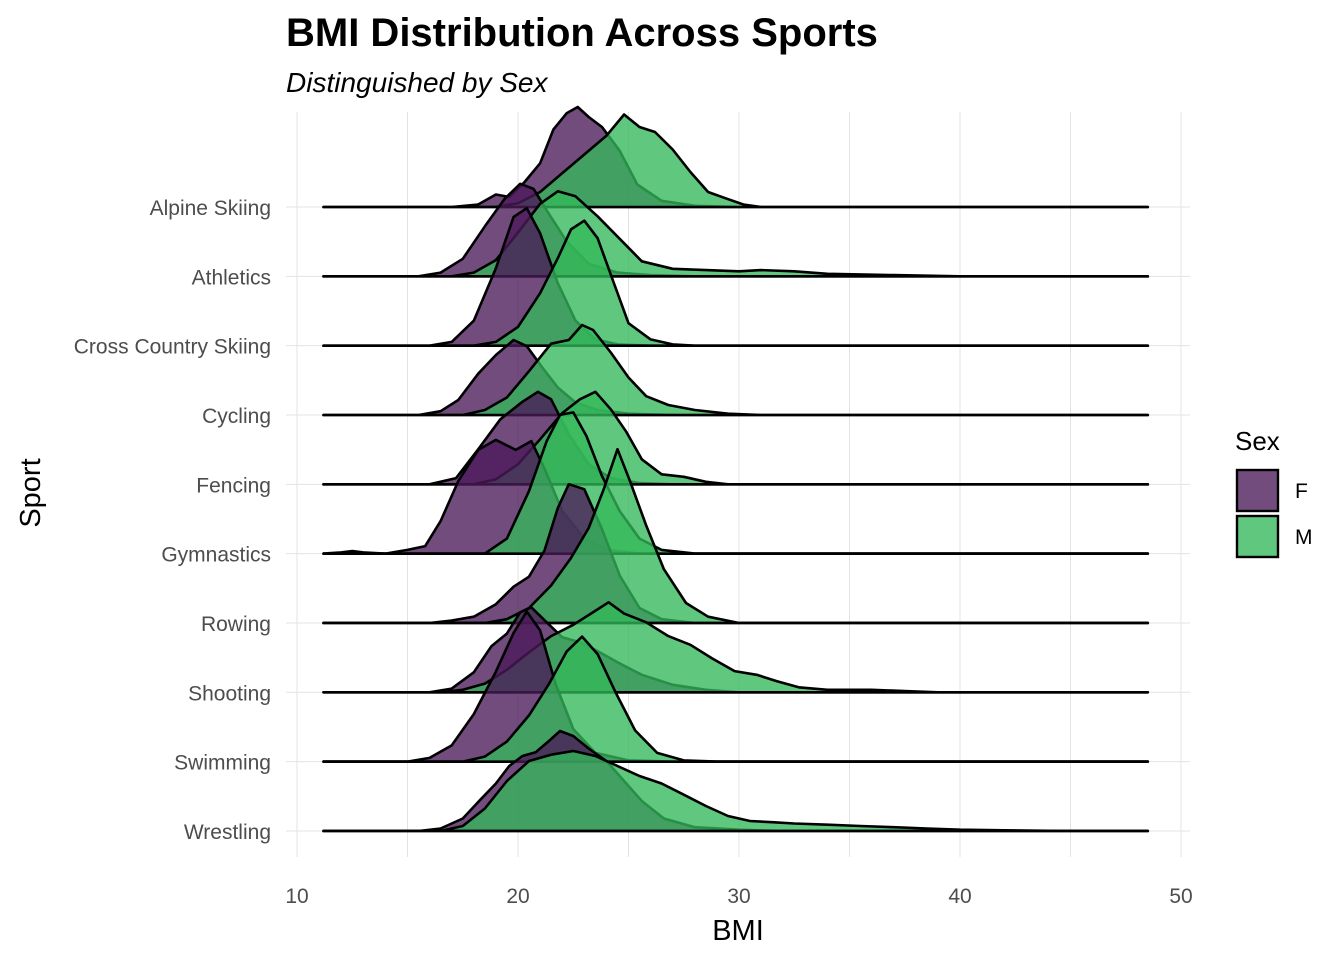 The image size is (1344, 960). I want to click on legend-label-m: M, so click(1304, 537).